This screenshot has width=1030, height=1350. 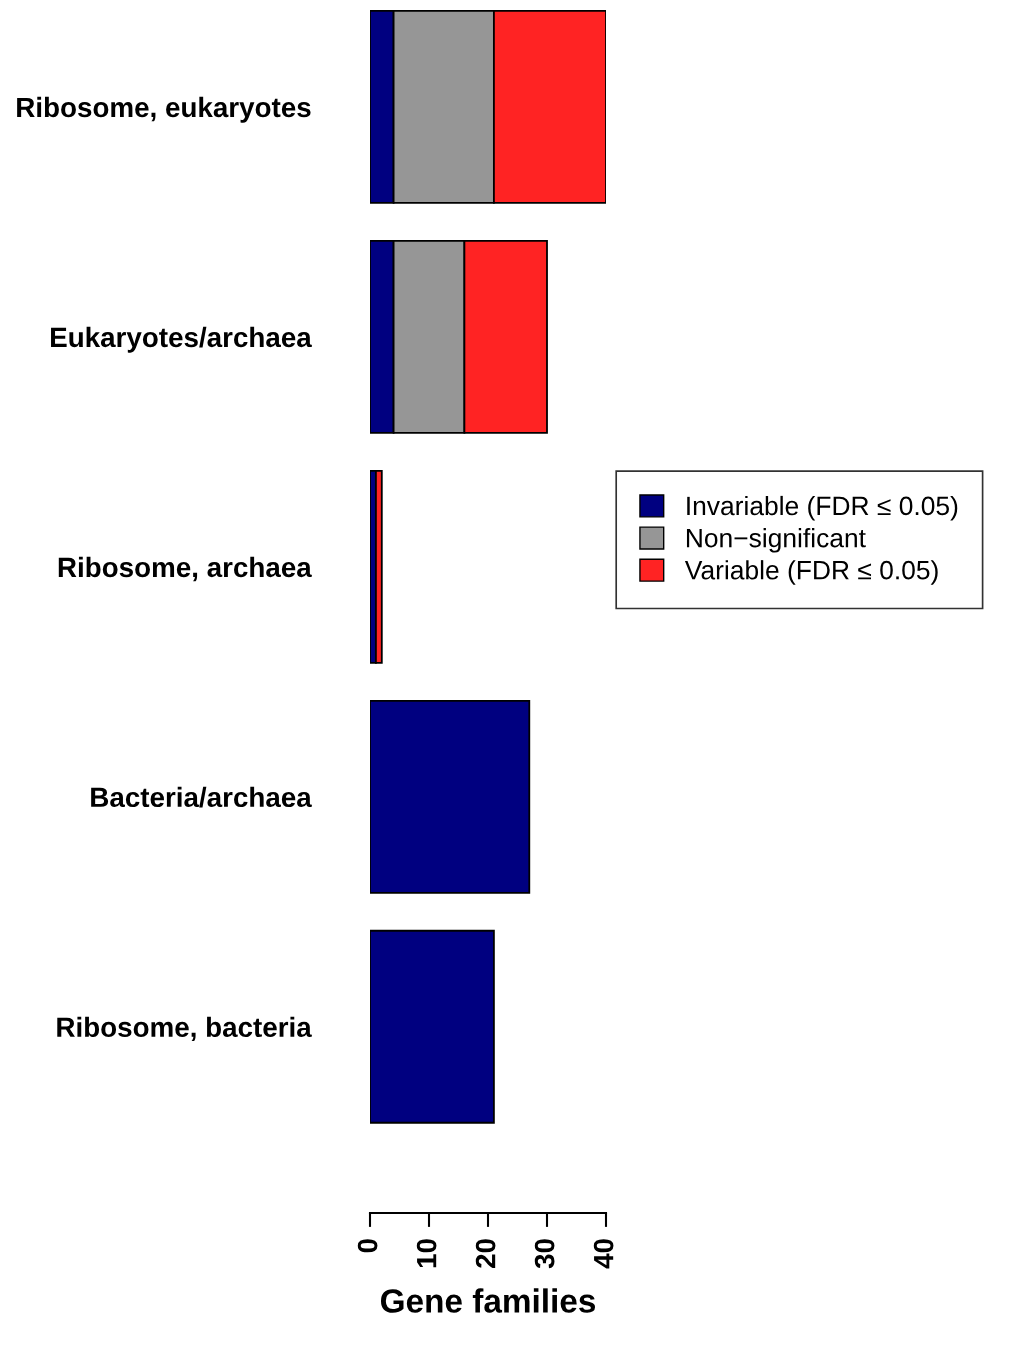 I want to click on y-tick-label: Ribosome, archaea, so click(x=185, y=569).